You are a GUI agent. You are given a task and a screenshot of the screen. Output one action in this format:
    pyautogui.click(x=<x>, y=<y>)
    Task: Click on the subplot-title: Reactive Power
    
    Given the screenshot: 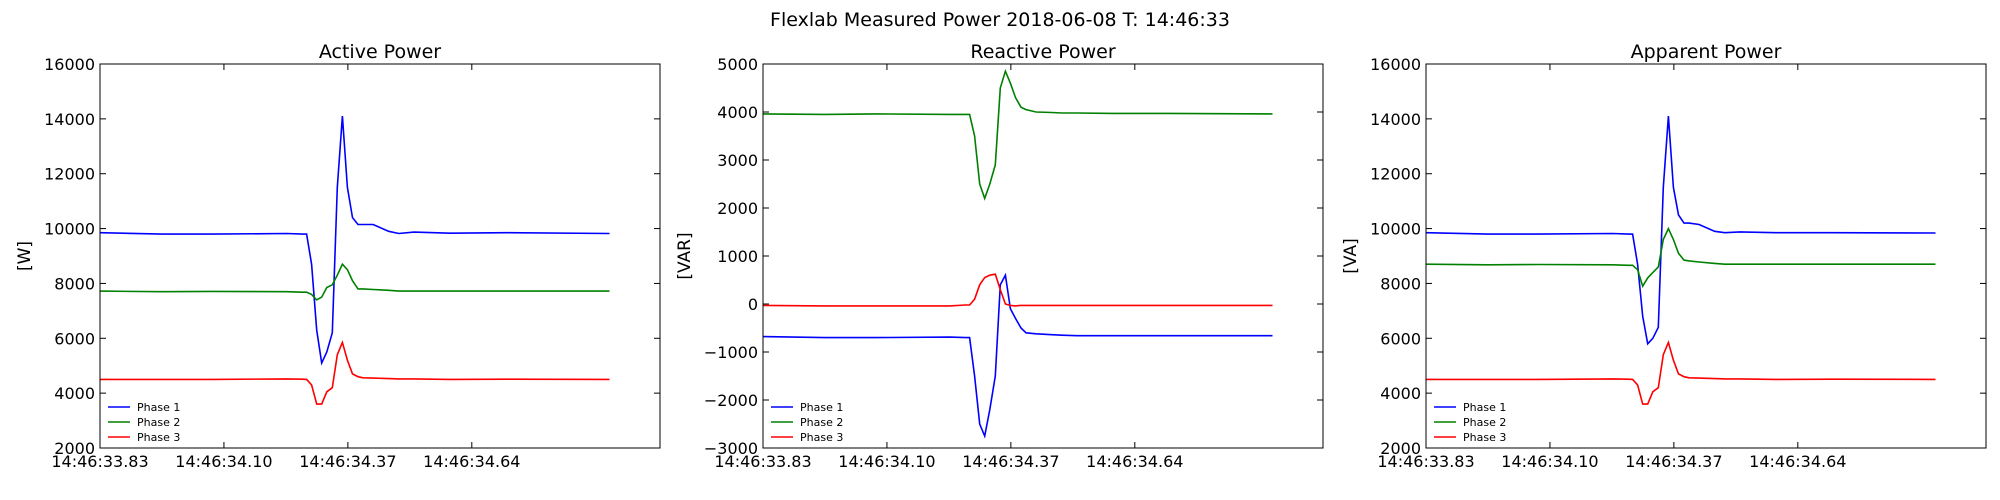 What is the action you would take?
    pyautogui.click(x=1042, y=52)
    